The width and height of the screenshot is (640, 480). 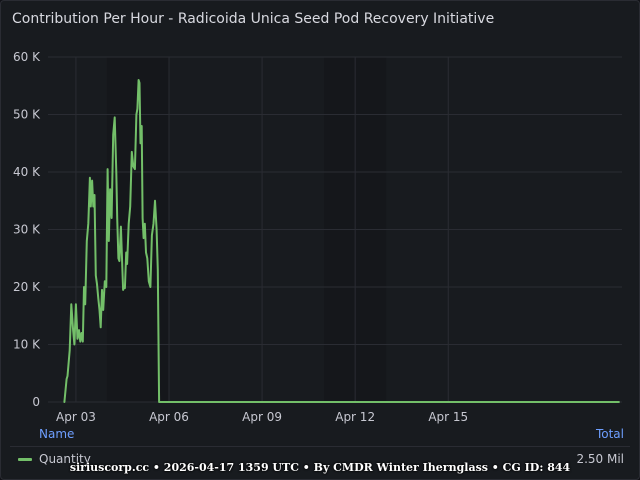 I want to click on y-tick-label: 0, so click(x=36, y=402).